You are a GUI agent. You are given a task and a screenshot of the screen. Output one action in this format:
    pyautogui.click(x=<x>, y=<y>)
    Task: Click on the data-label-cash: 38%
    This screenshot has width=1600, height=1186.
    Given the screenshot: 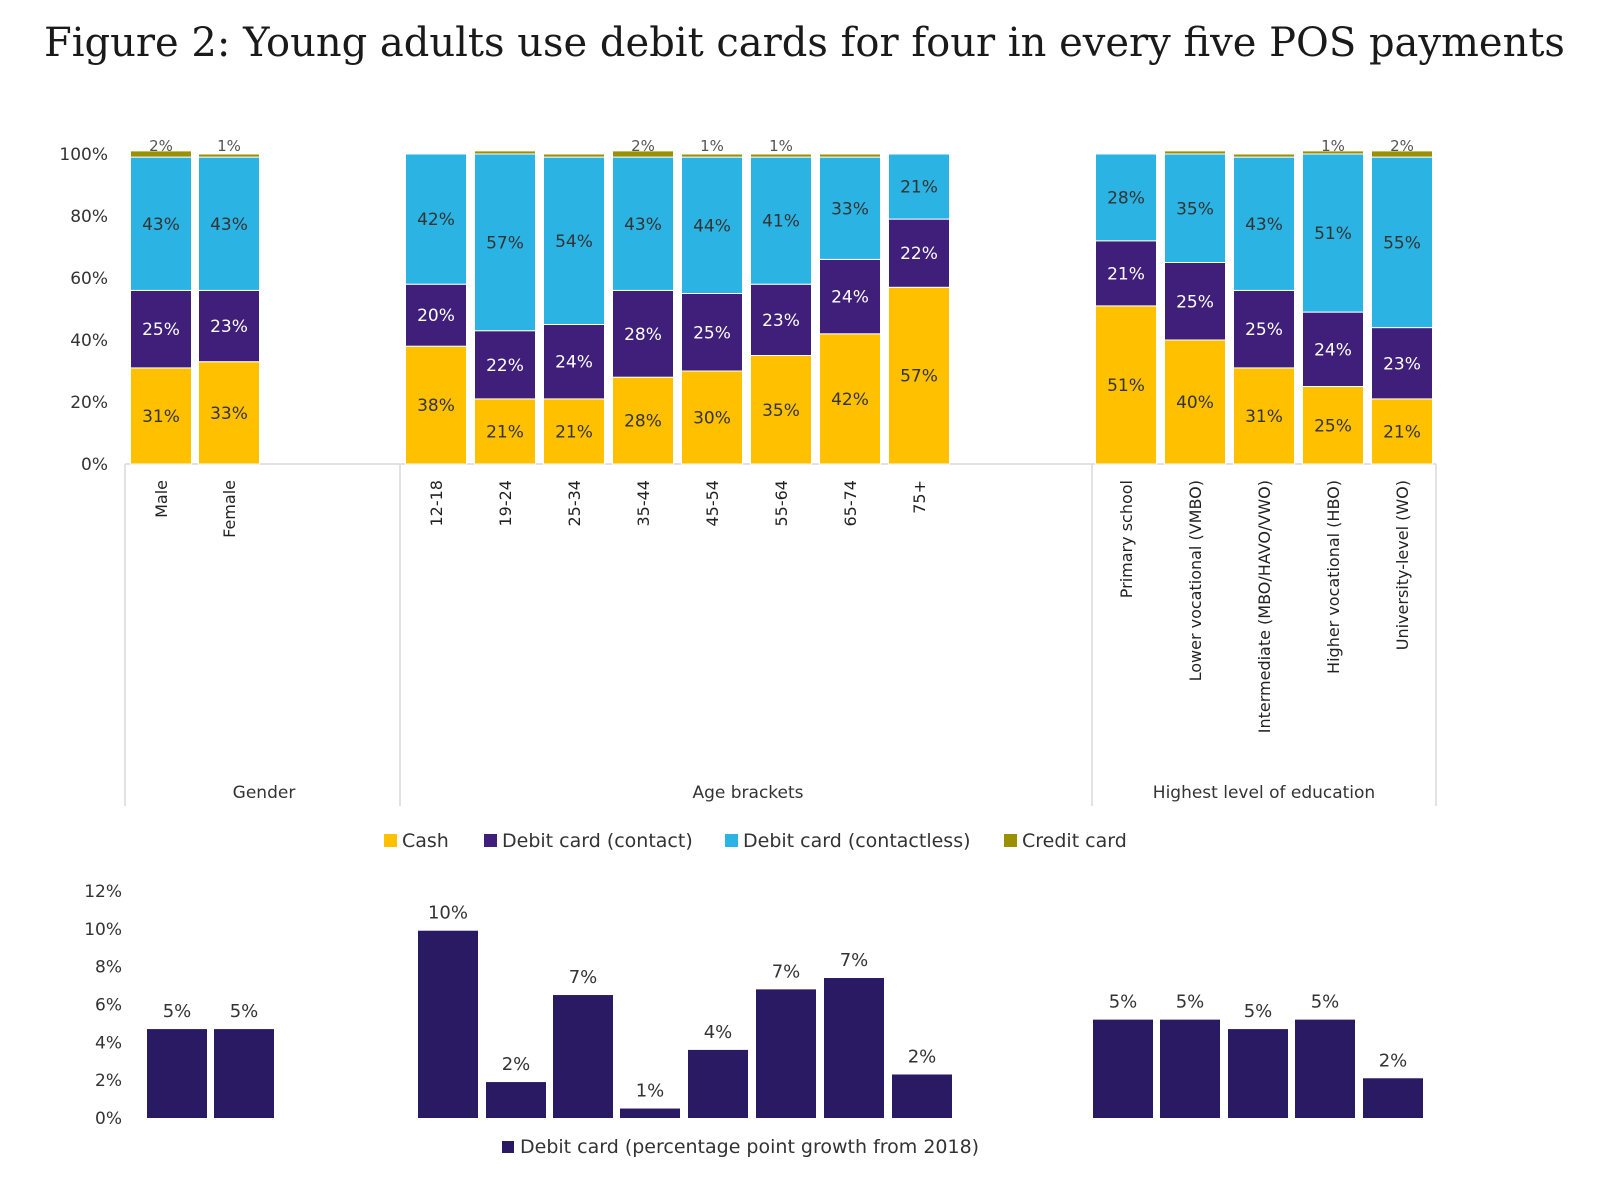 What is the action you would take?
    pyautogui.click(x=436, y=406)
    